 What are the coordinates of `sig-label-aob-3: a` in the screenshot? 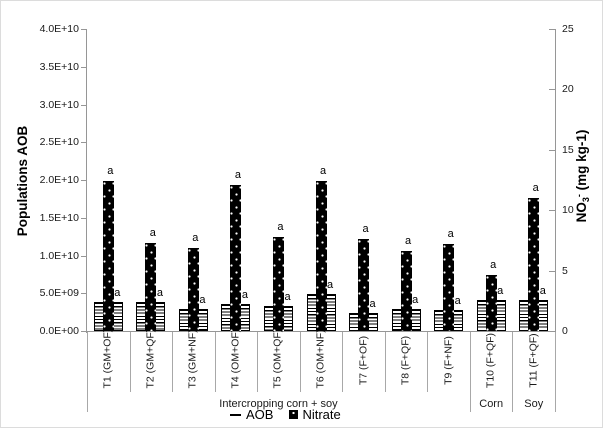 It's located at (245, 294).